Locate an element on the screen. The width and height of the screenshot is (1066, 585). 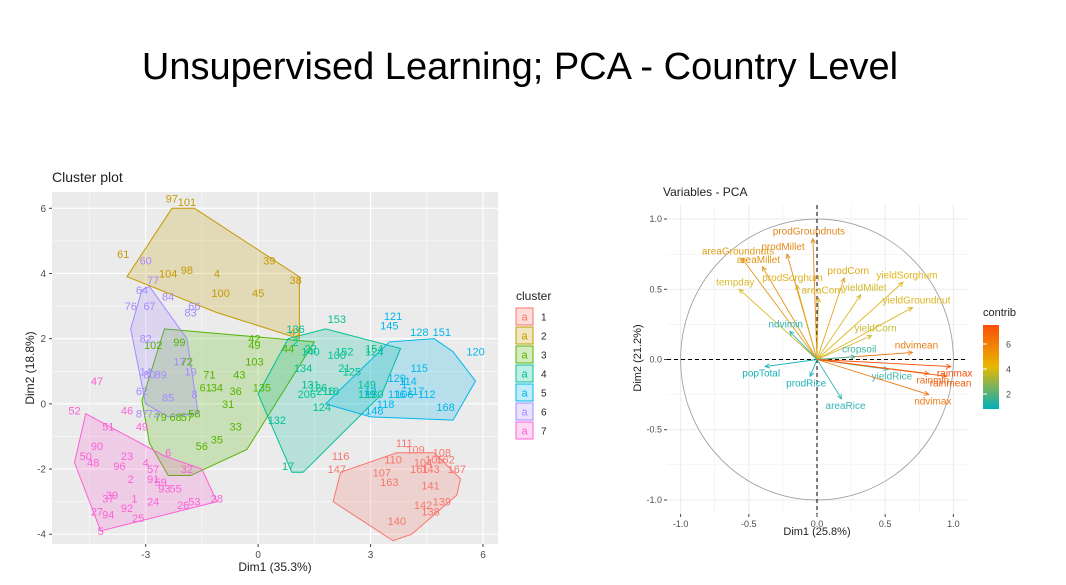
x-tick-label: 3 is located at coordinates (371, 555).